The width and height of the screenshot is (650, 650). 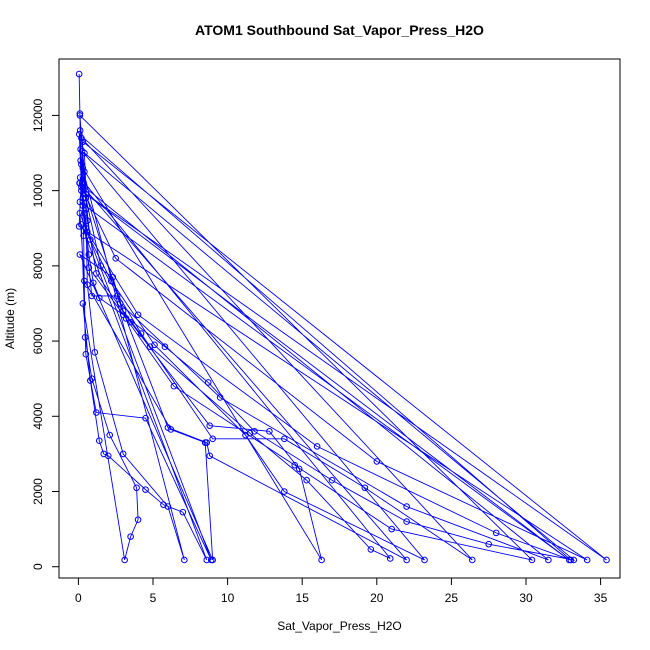 I want to click on x-tick-label: 35, so click(x=601, y=598).